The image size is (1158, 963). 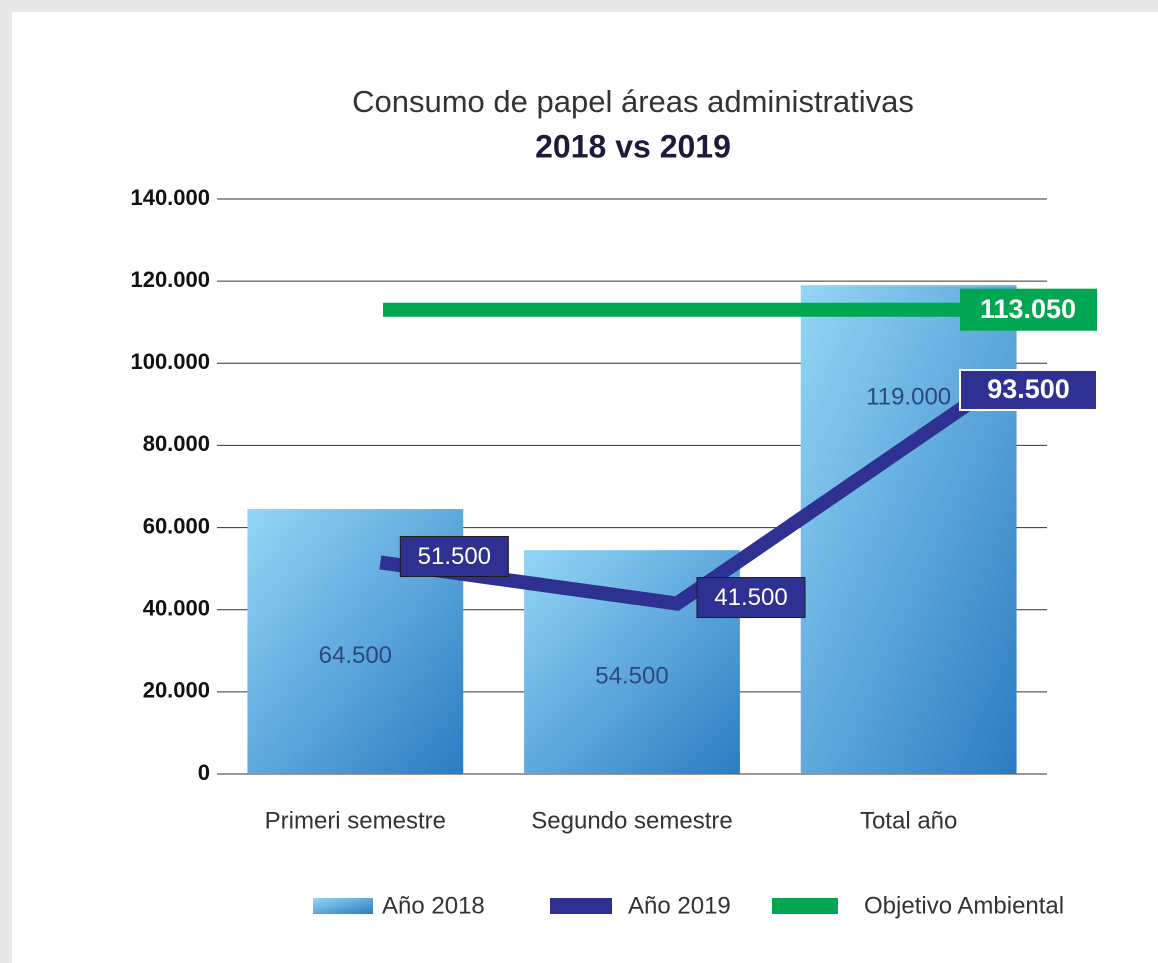 What do you see at coordinates (176, 608) in the screenshot?
I see `y-tick-label: 40.000` at bounding box center [176, 608].